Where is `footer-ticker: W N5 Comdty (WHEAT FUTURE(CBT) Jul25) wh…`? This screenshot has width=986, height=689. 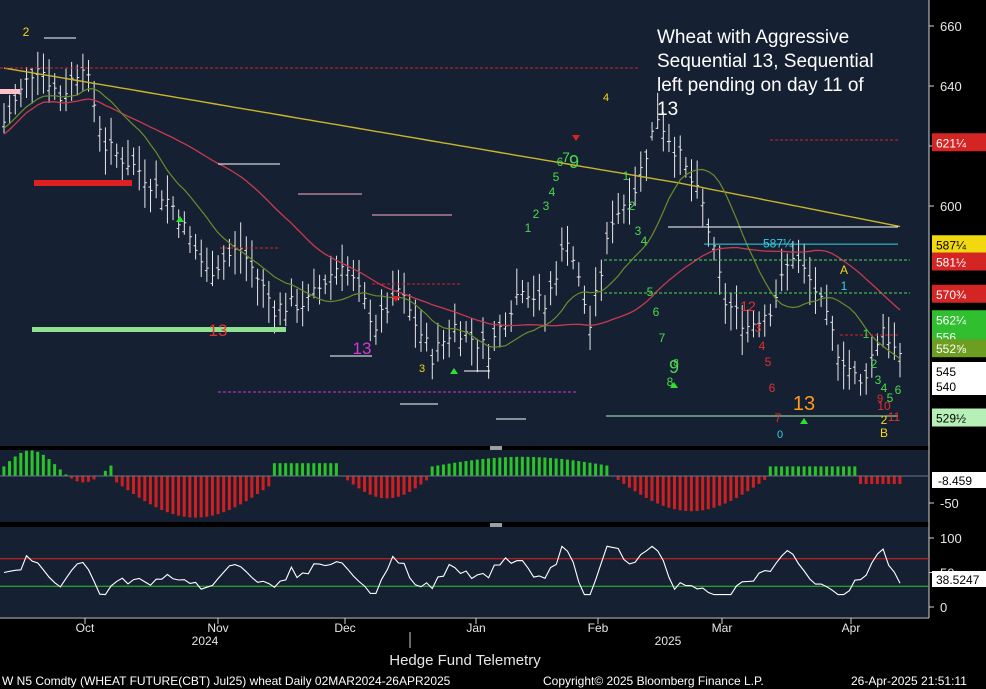
footer-ticker: W N5 Comdty (WHEAT FUTURE(CBT) Jul25) wh… is located at coordinates (226, 681).